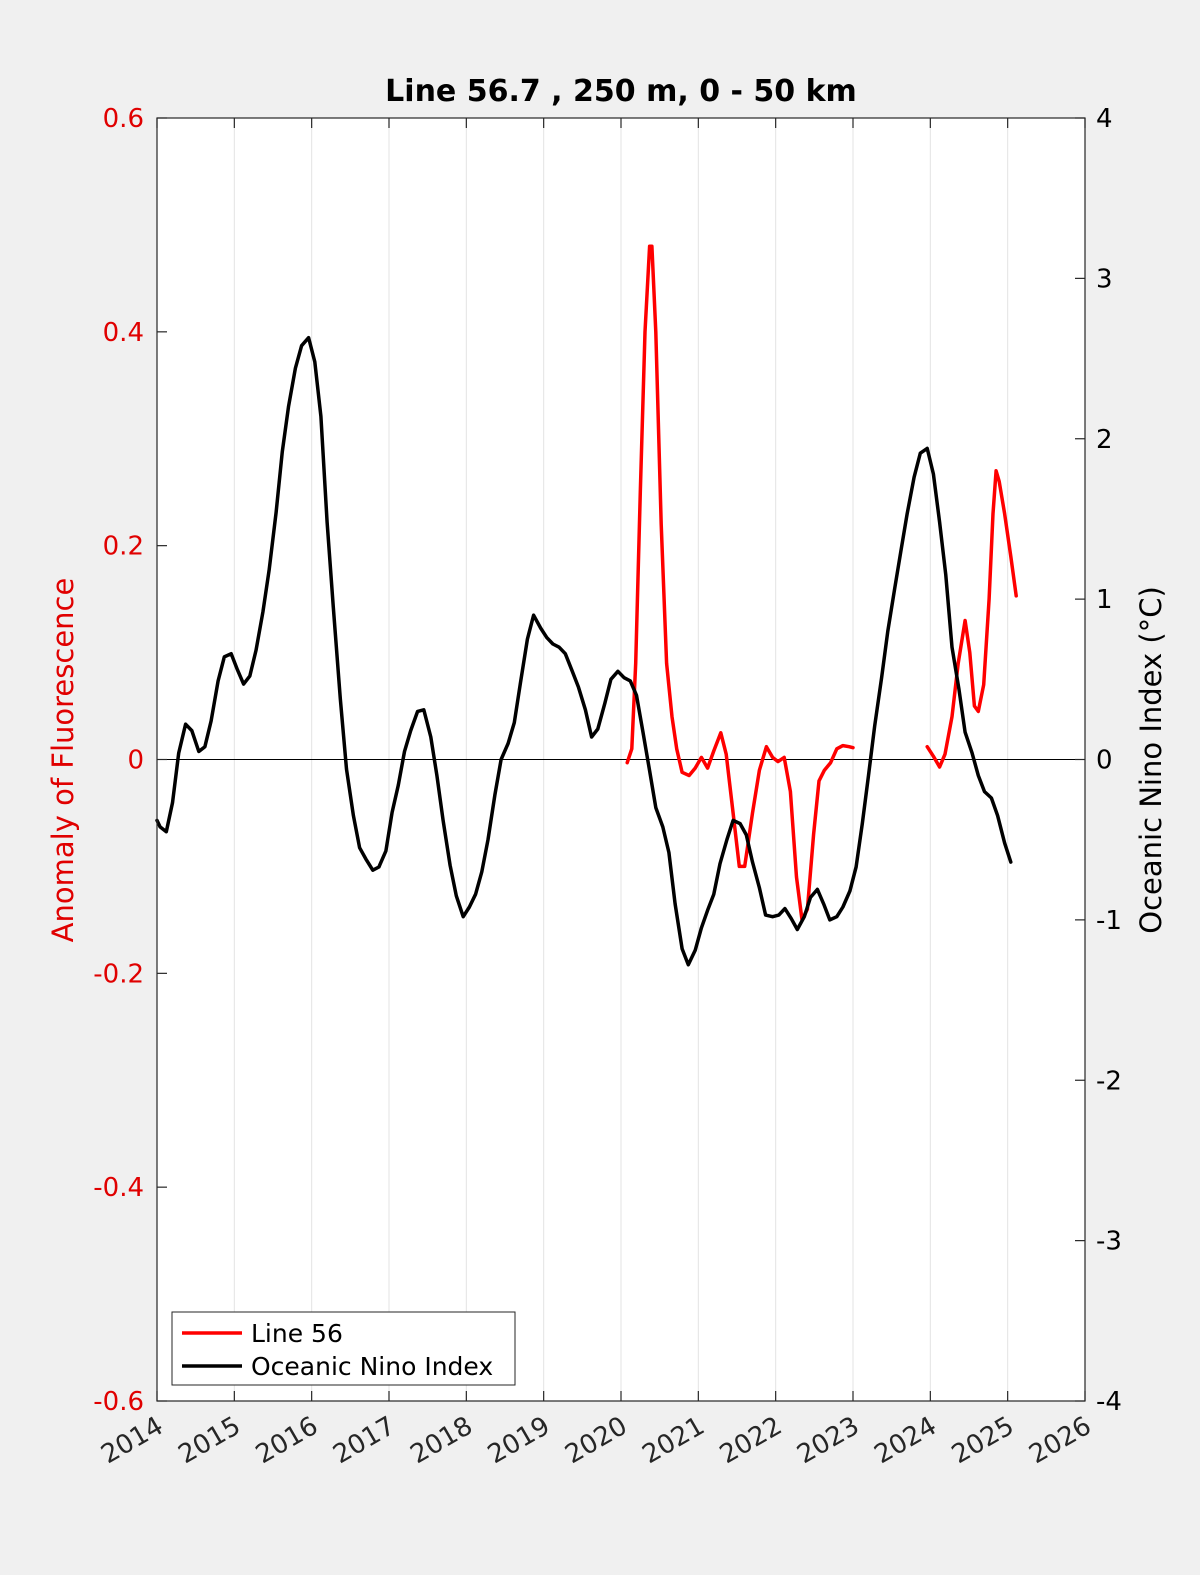  I want to click on left-tick-label-0-2: -0.2, so click(118, 974).